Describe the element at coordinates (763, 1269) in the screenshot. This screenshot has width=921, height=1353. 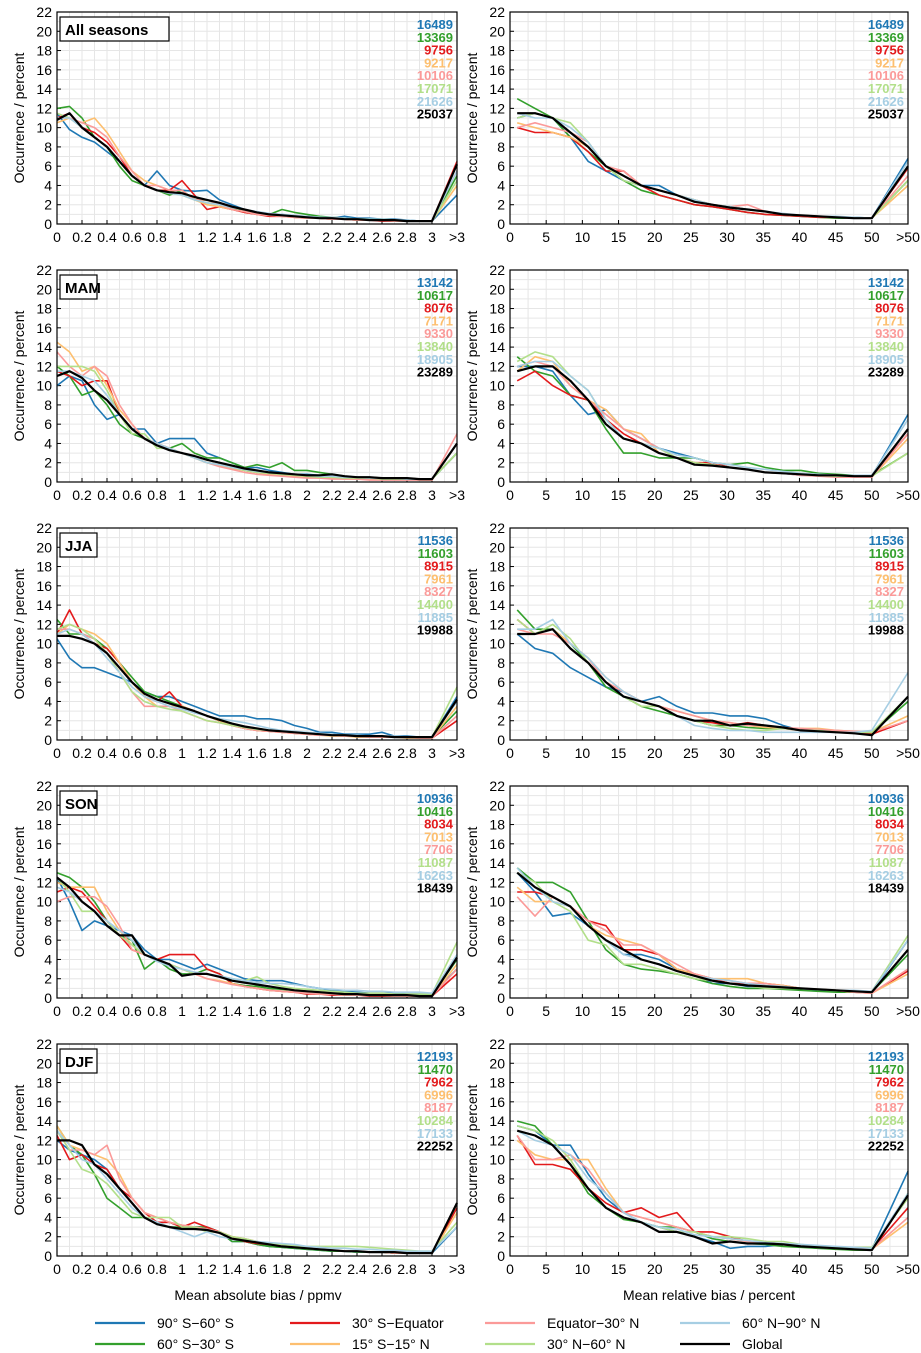
I see `x-tick-label: 35` at that location.